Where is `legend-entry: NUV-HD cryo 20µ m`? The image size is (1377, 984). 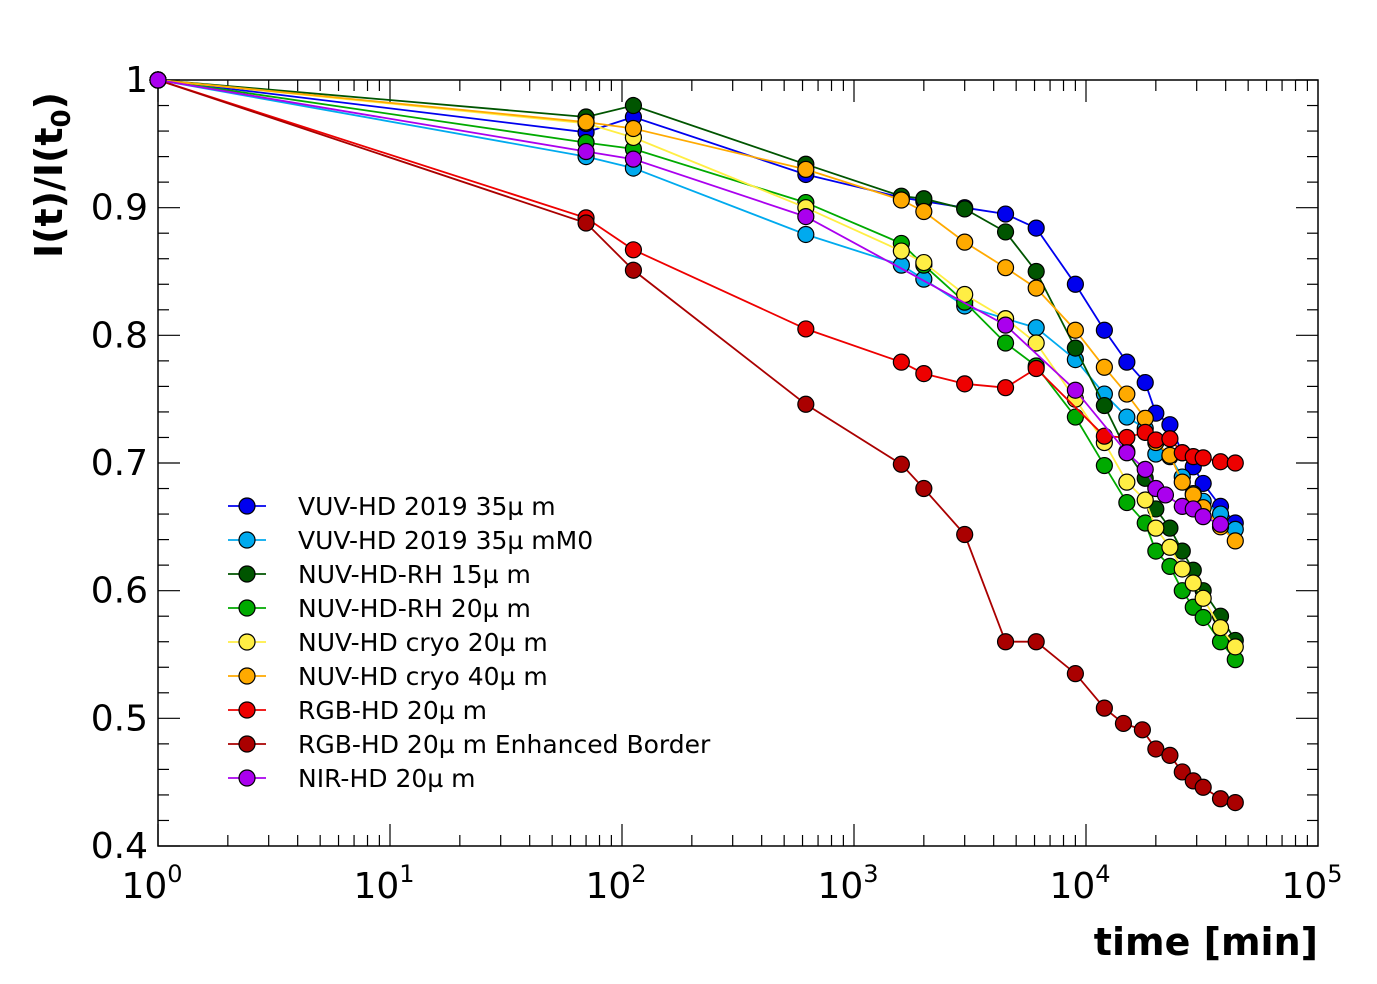 legend-entry: NUV-HD cryo 20µ m is located at coordinates (388, 642).